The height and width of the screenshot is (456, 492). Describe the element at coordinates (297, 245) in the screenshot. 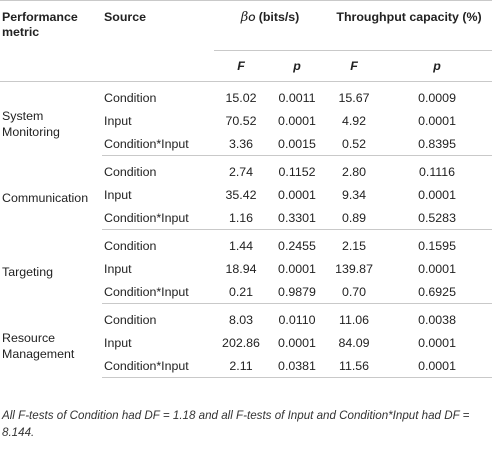

I see `beta-p-cell: 0.2455` at that location.